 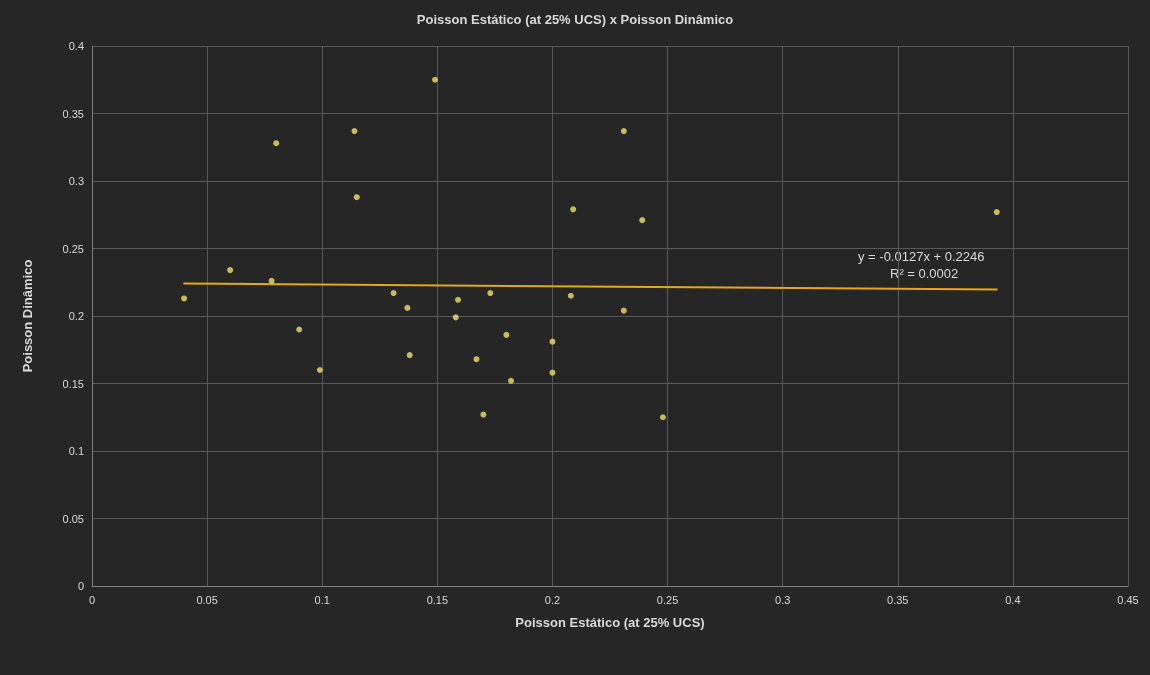 I want to click on y-tick-label: 0, so click(x=80, y=586).